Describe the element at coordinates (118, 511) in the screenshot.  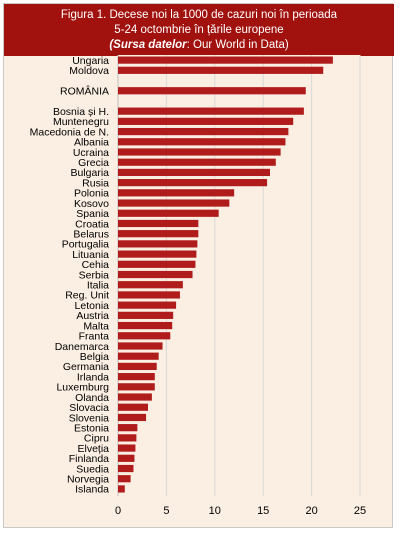
I see `x-tick-label: 0` at that location.